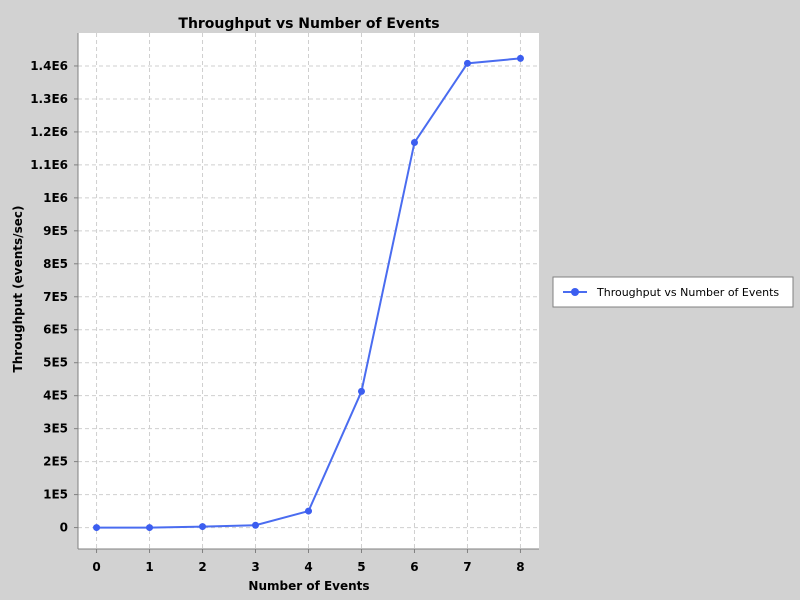 This screenshot has height=600, width=800. I want to click on legend: Throughput vs Number of Events, so click(673, 292).